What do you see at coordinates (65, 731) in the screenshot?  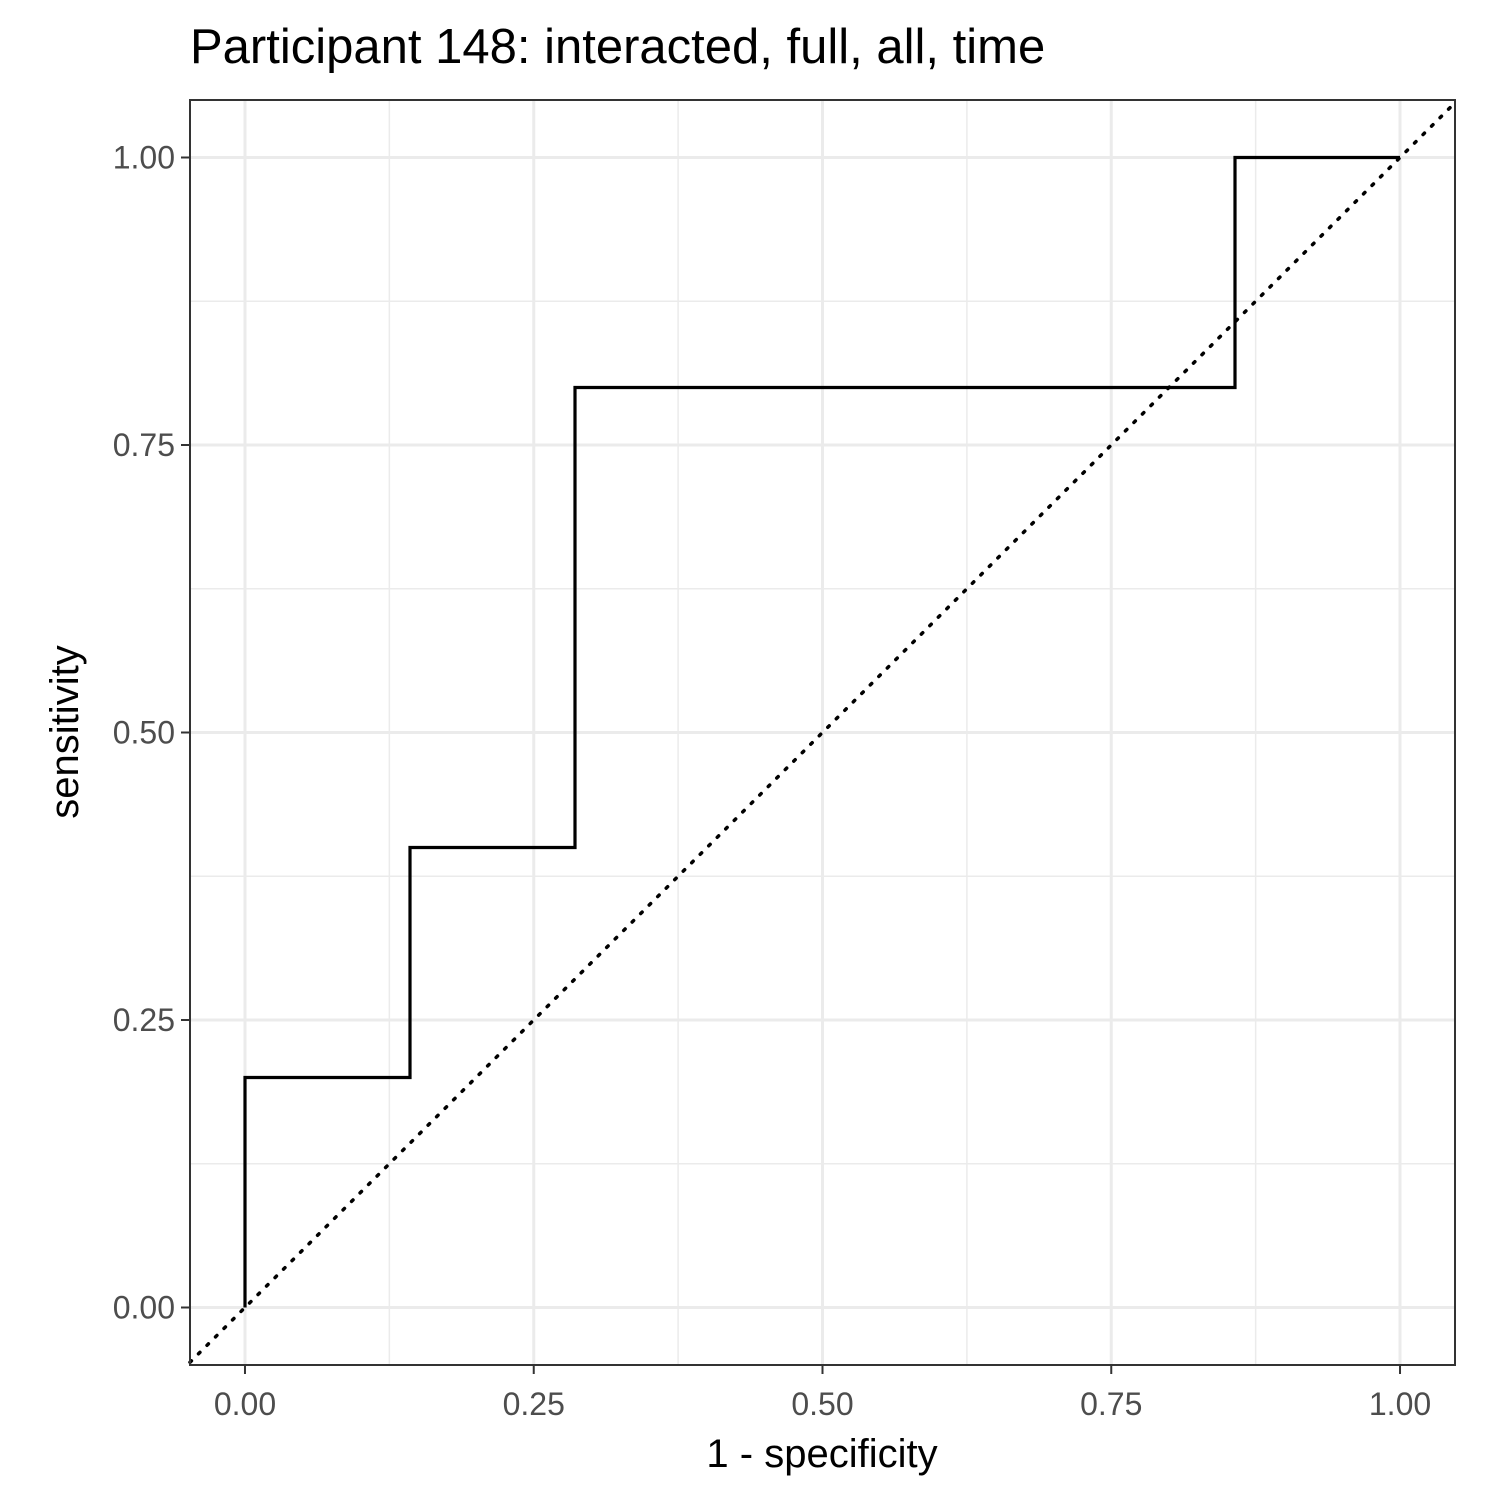 I see `y-axis-title: sensitivity` at bounding box center [65, 731].